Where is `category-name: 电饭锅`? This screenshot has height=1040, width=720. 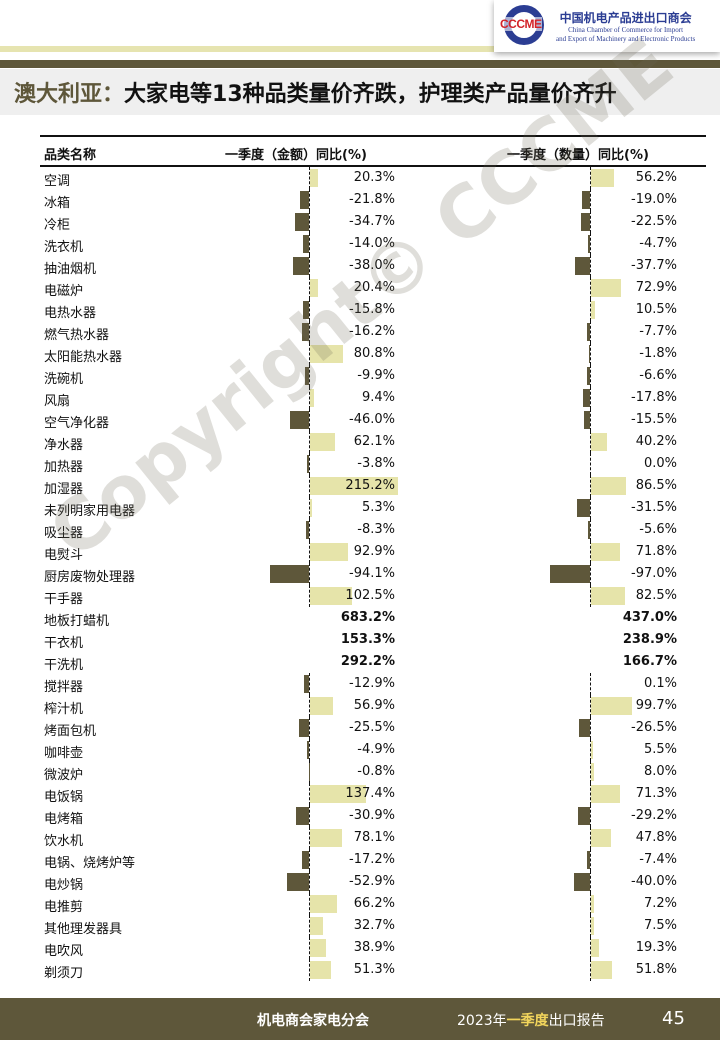
category-name: 电饭锅 is located at coordinates (64, 797).